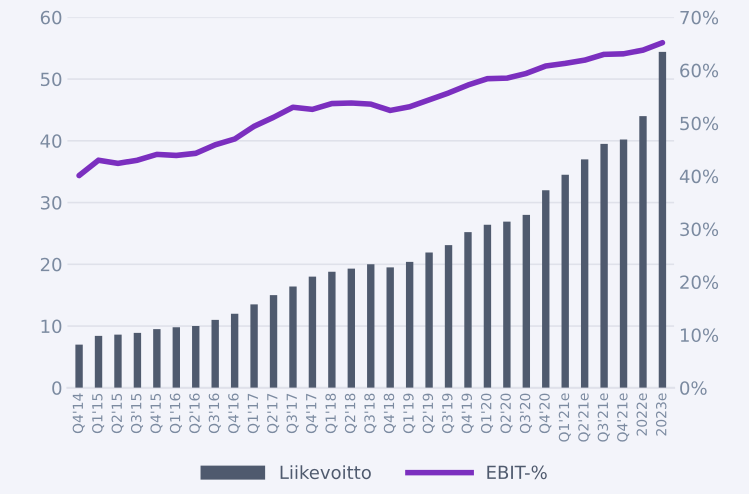 The image size is (749, 494). Describe the element at coordinates (98, 414) in the screenshot. I see `x-tick-label: Q1'15` at that location.